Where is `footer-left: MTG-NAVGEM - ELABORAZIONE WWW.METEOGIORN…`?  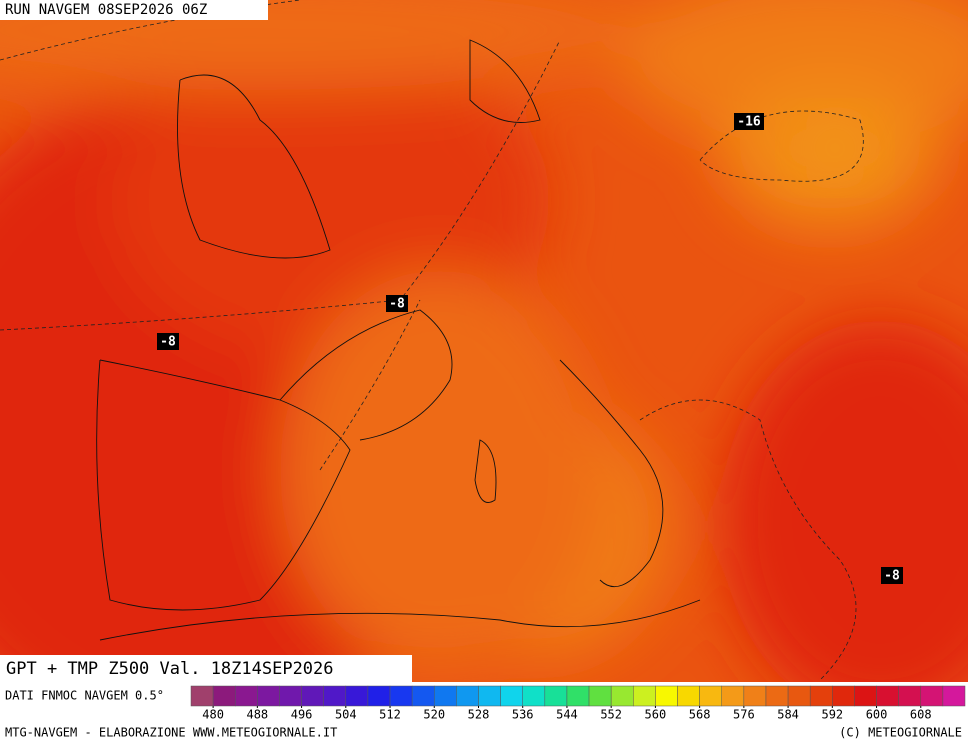
footer-left: MTG-NAVGEM - ELABORAZIONE WWW.METEOGIORN… is located at coordinates (171, 733).